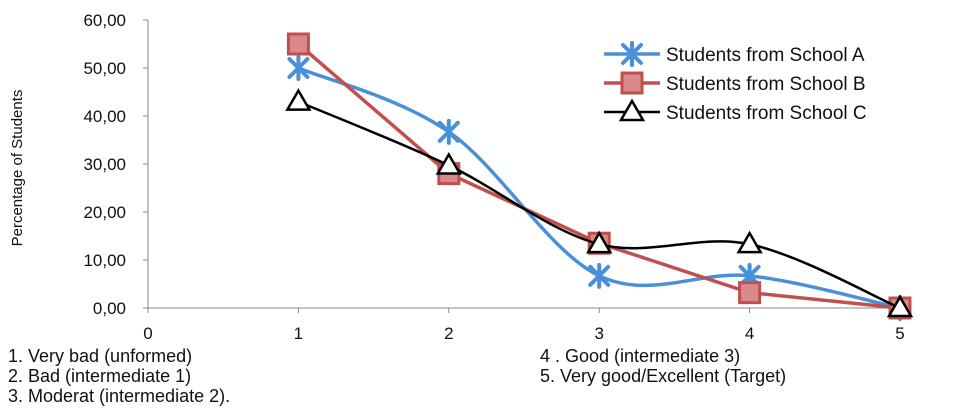  What do you see at coordinates (598, 333) in the screenshot?
I see `x-tick-label: 3` at bounding box center [598, 333].